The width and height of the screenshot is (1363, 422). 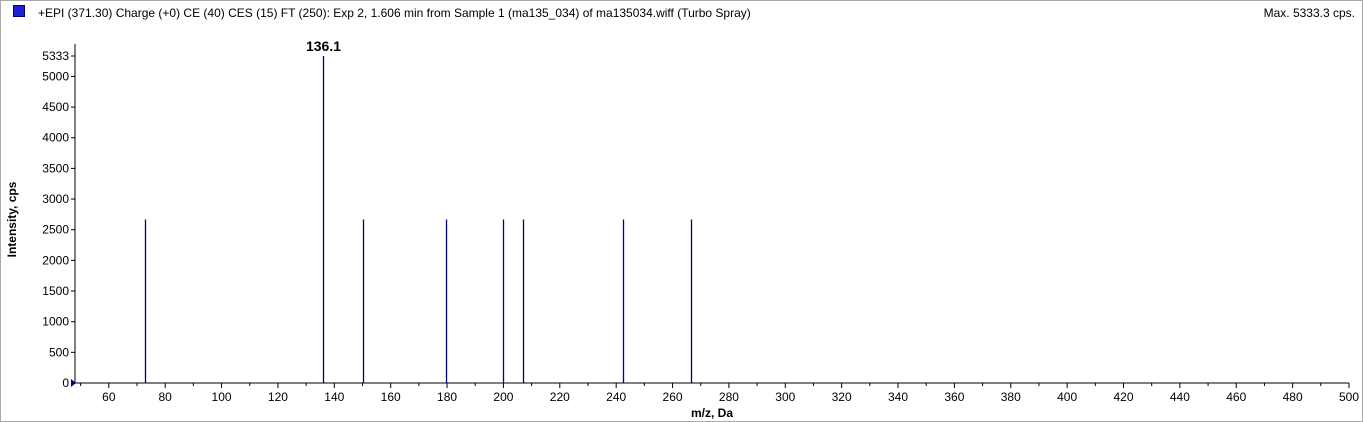 I want to click on x-tick-label: 300, so click(x=785, y=397).